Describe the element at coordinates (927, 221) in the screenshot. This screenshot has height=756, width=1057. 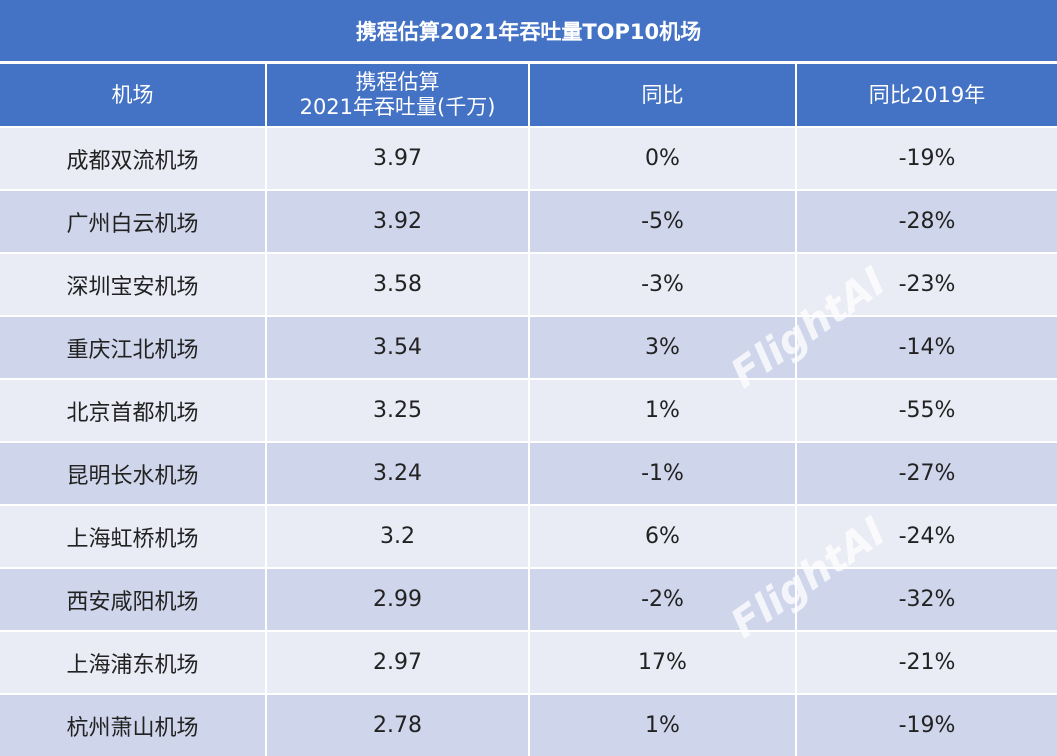
I see `table-cell: -28%` at that location.